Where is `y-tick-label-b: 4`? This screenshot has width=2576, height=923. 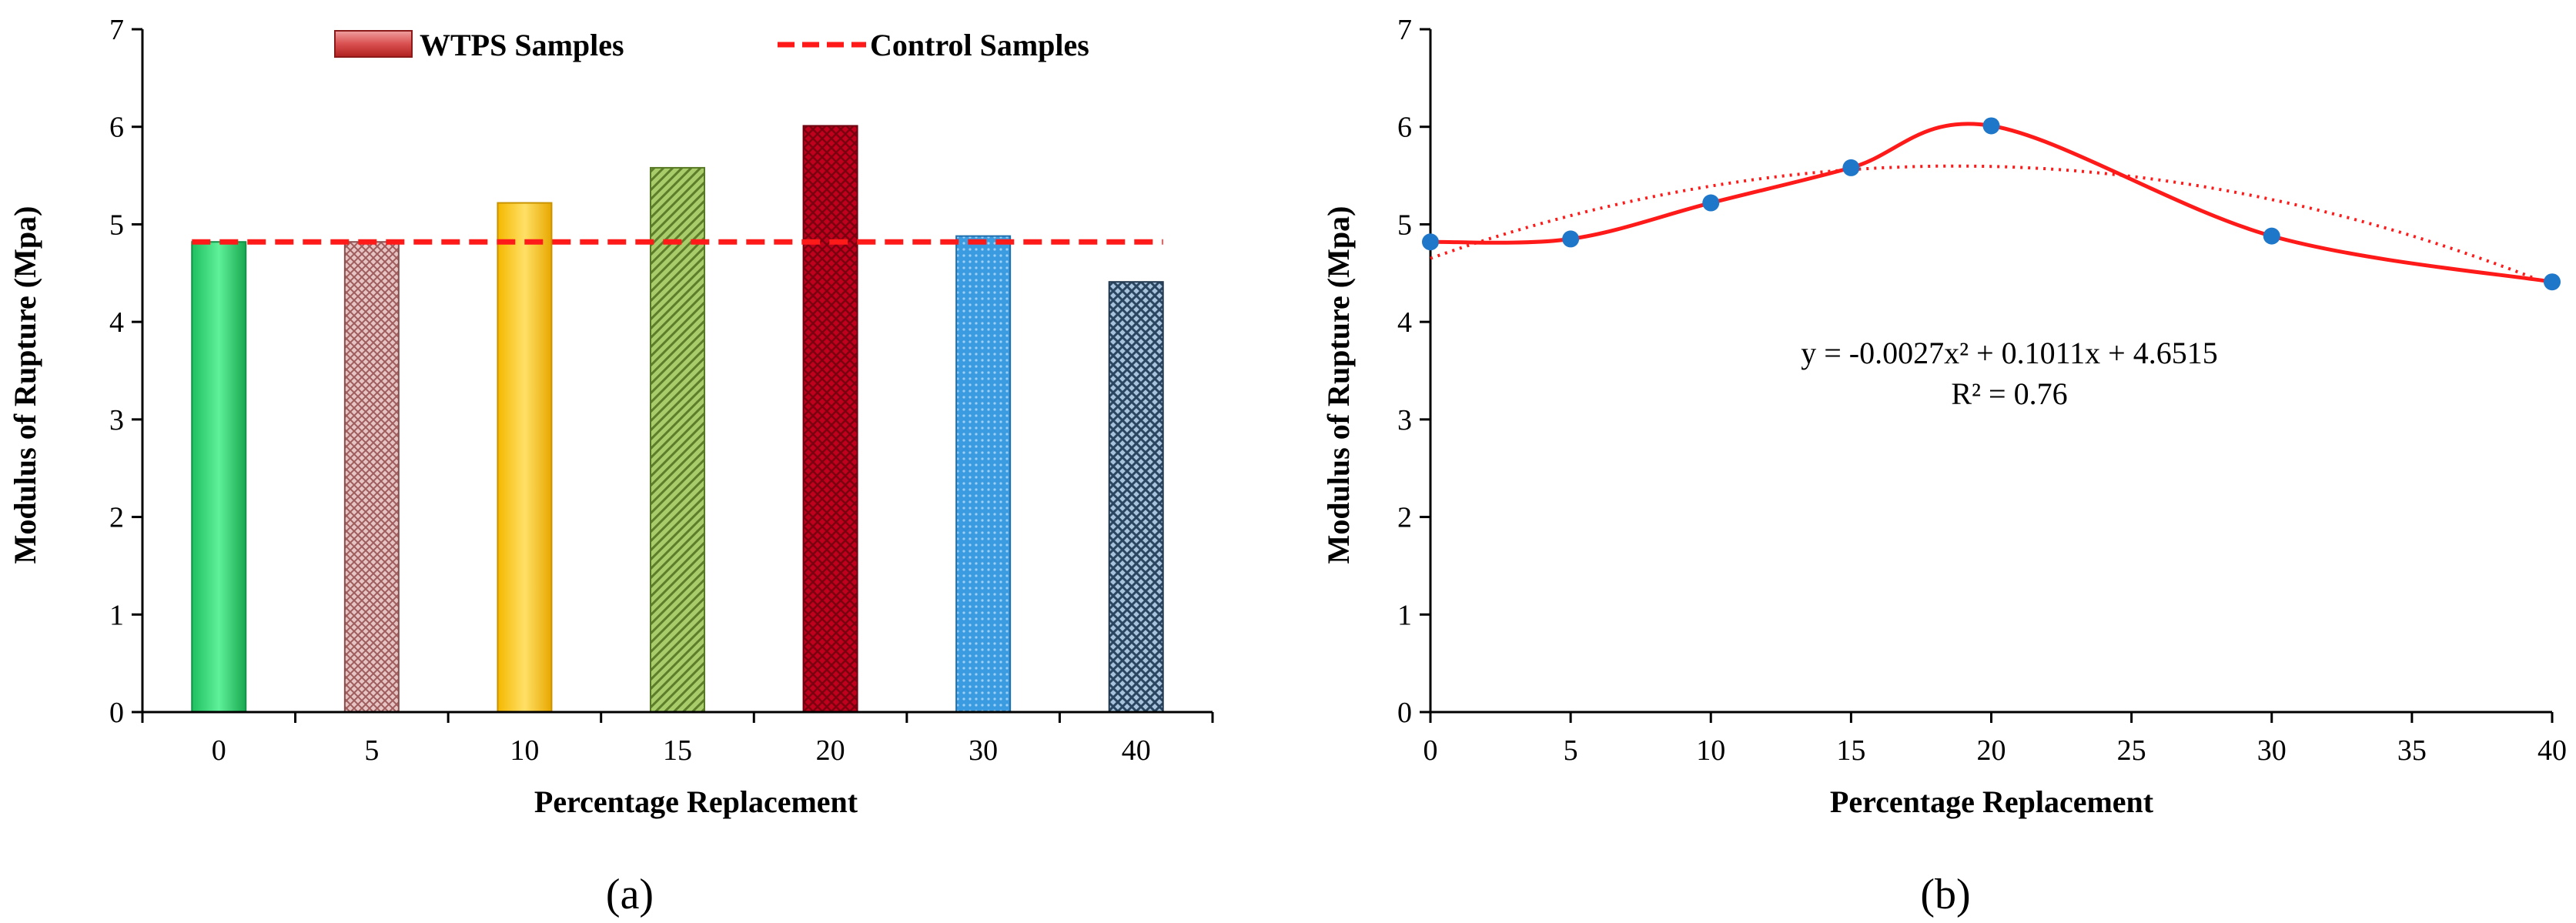 y-tick-label-b: 4 is located at coordinates (1404, 322).